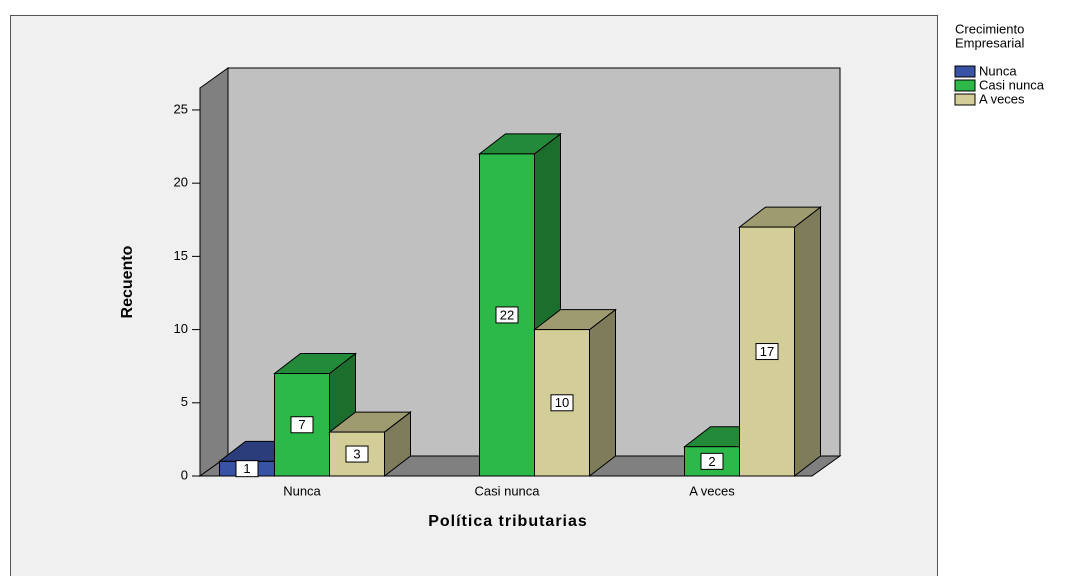 This screenshot has height=576, width=1092. Describe the element at coordinates (508, 521) in the screenshot. I see `x-axis-title: Política tributarias` at that location.